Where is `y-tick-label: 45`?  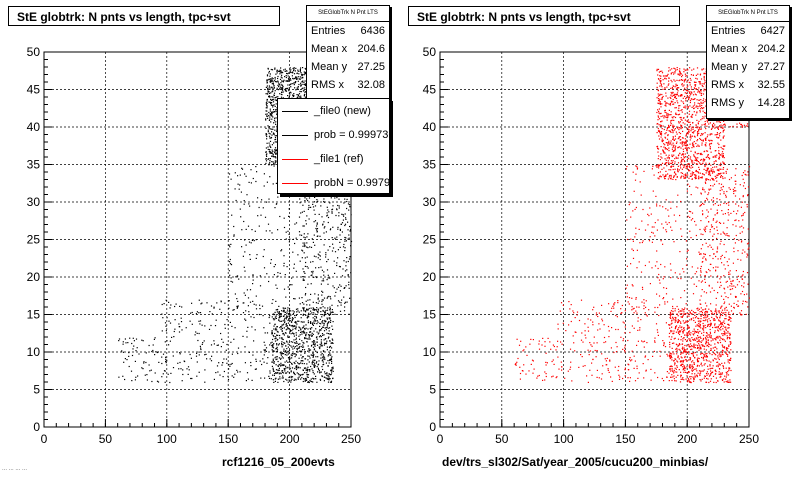 y-tick-label: 45 is located at coordinates (34, 90).